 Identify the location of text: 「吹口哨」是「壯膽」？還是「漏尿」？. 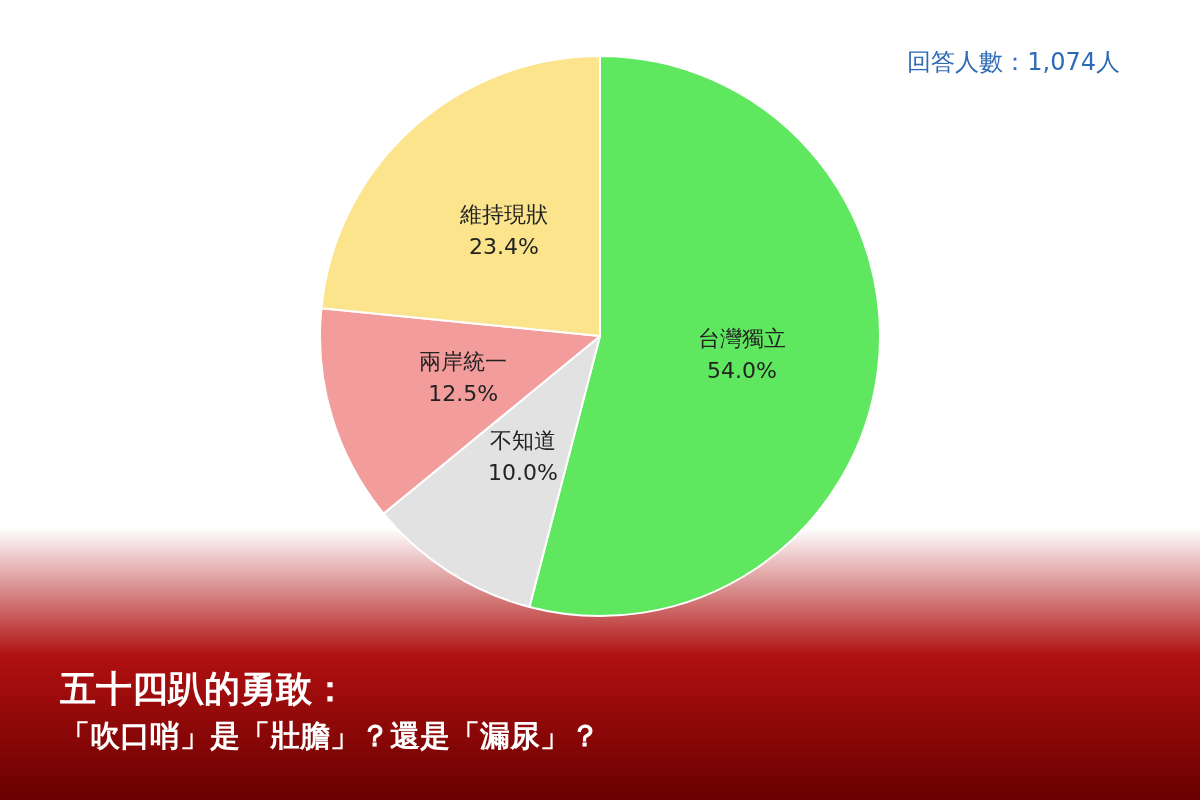
(330, 735).